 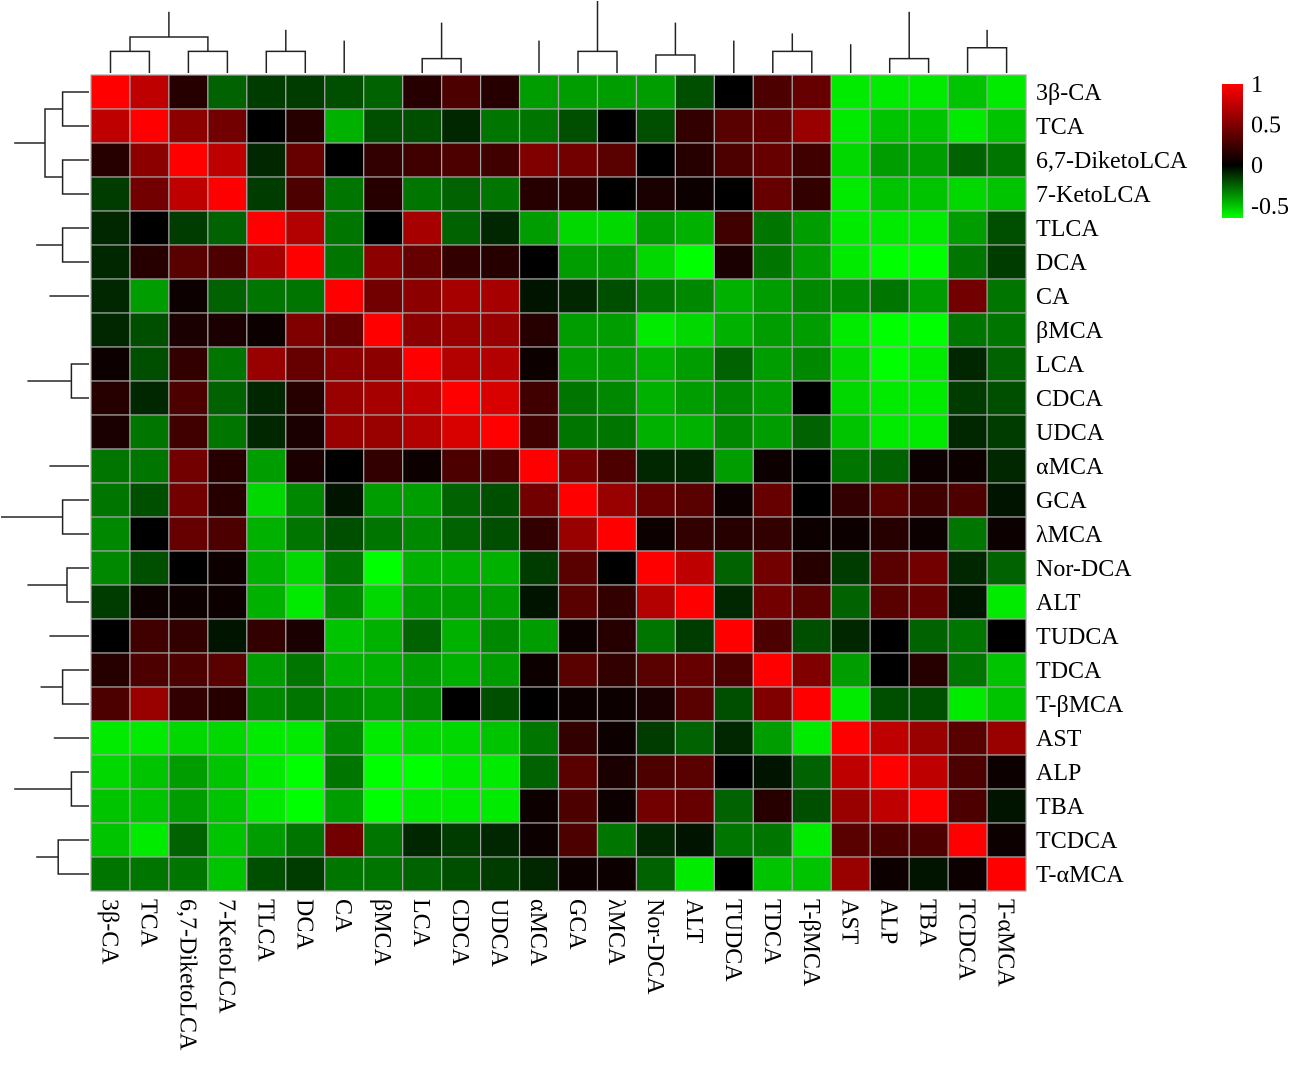 I want to click on column-label: T-βMCA, so click(x=811, y=943).